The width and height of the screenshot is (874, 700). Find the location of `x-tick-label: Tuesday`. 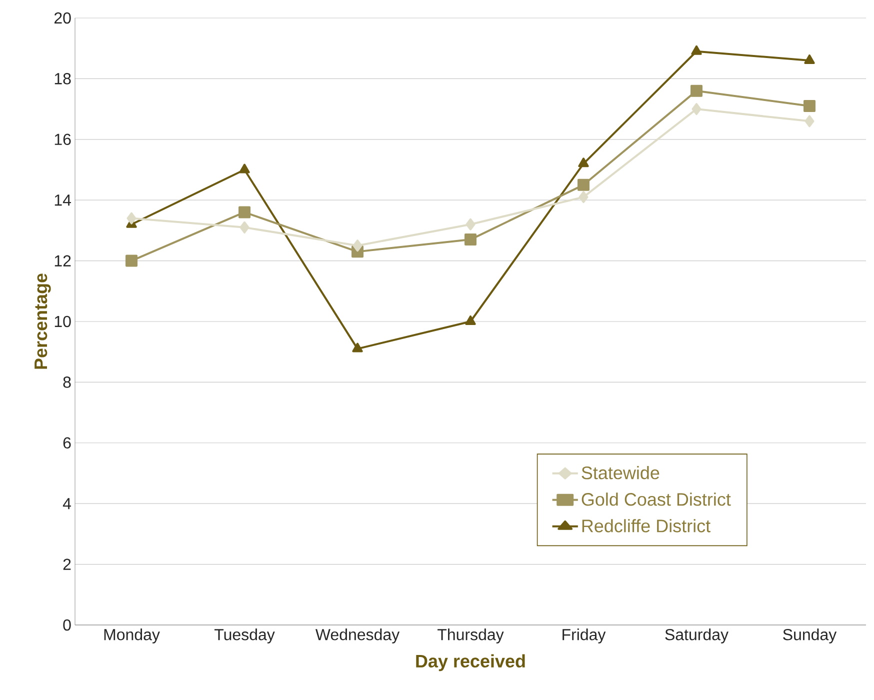

x-tick-label: Tuesday is located at coordinates (244, 636).